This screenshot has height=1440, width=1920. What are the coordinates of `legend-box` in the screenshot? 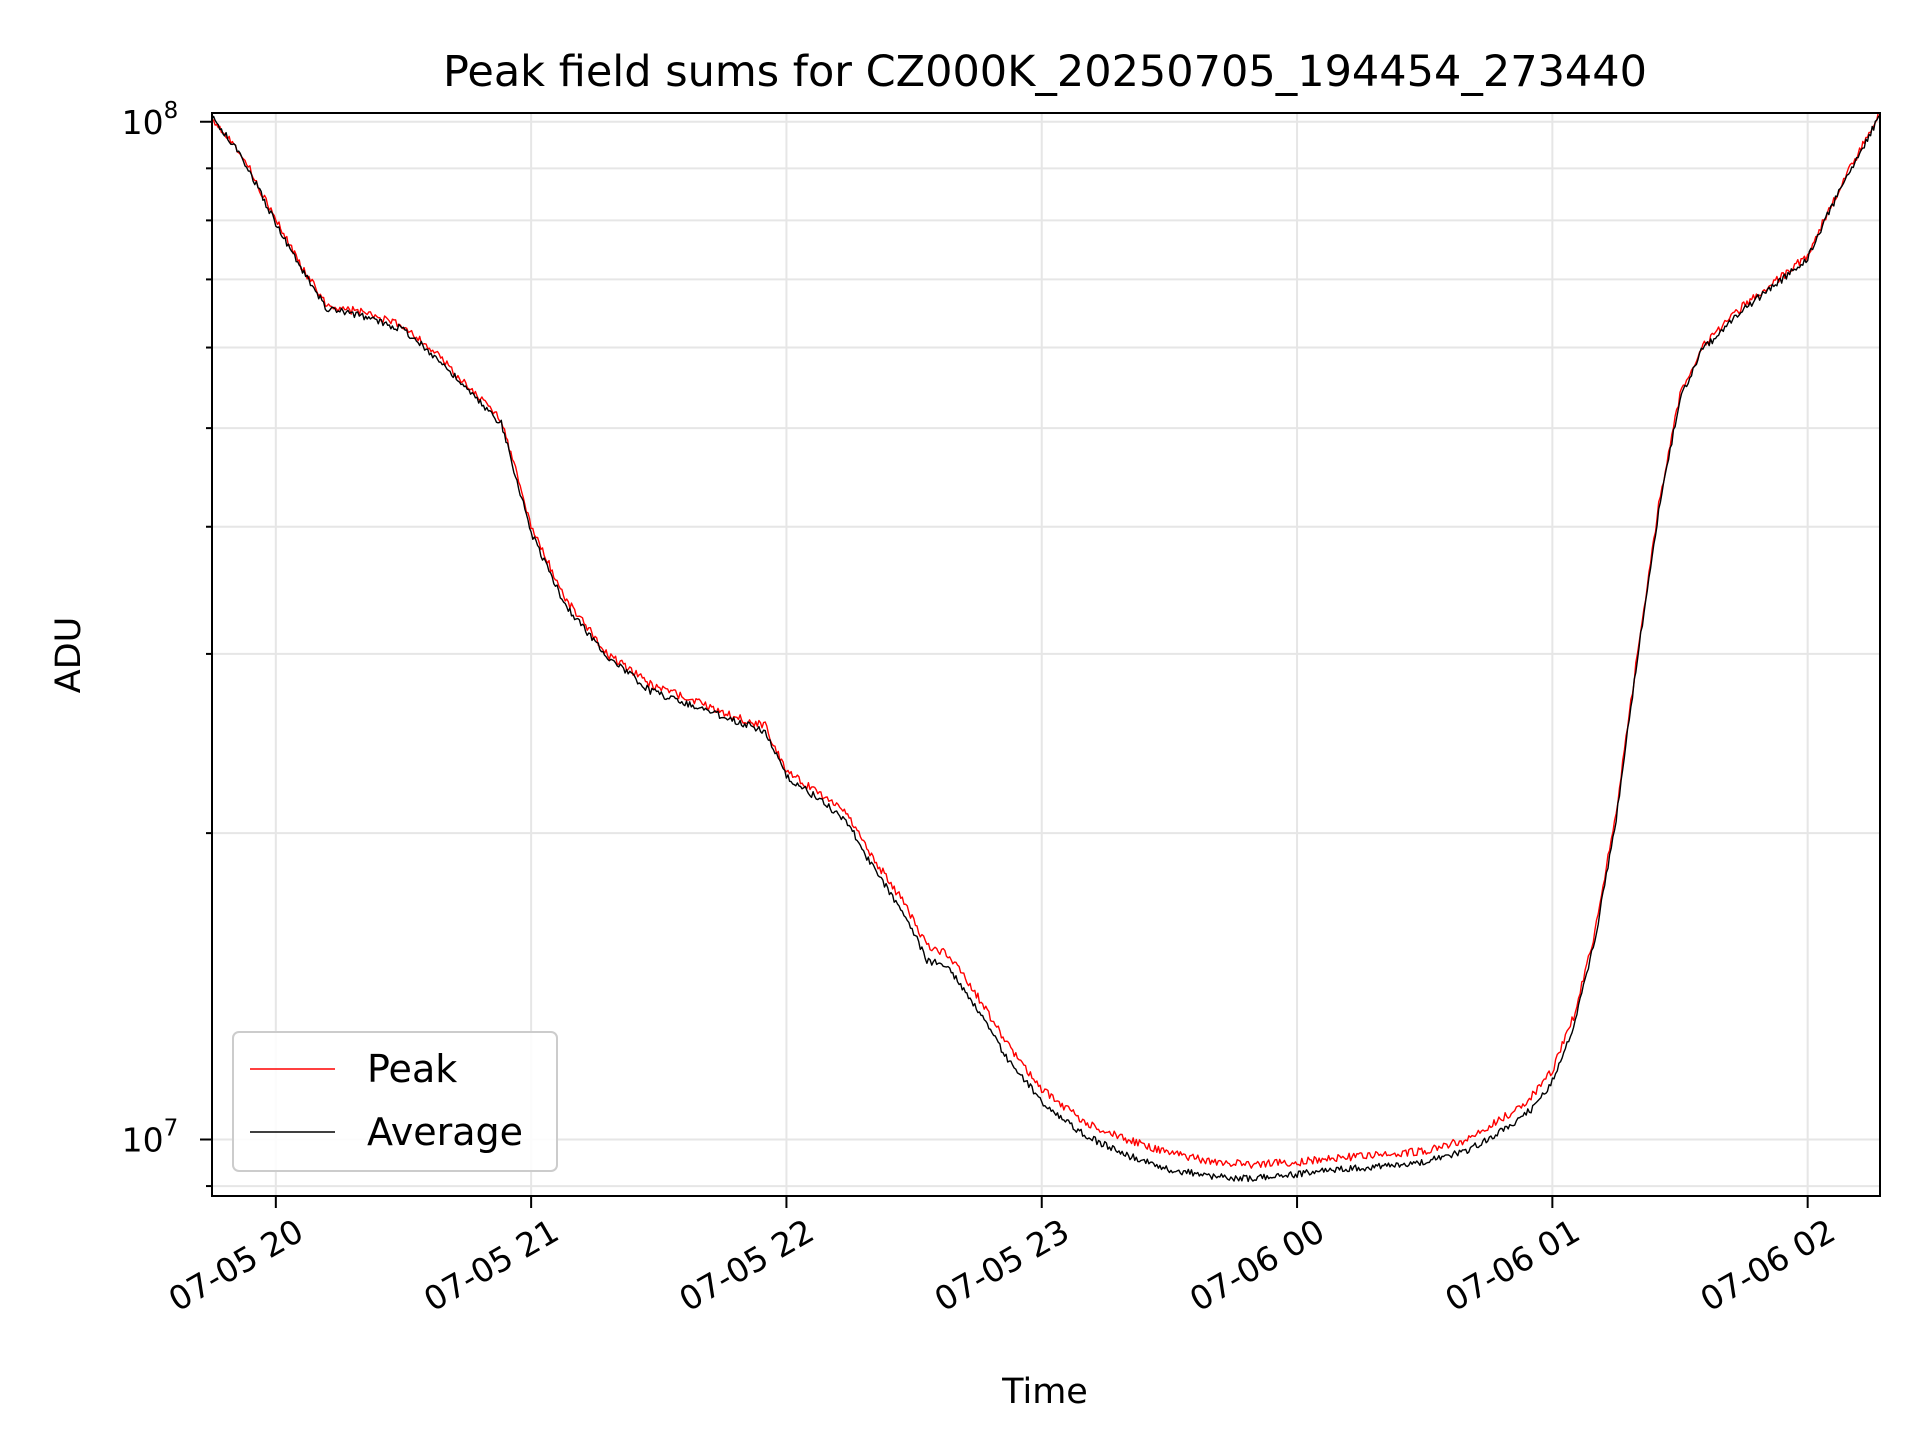 It's located at (395, 1101).